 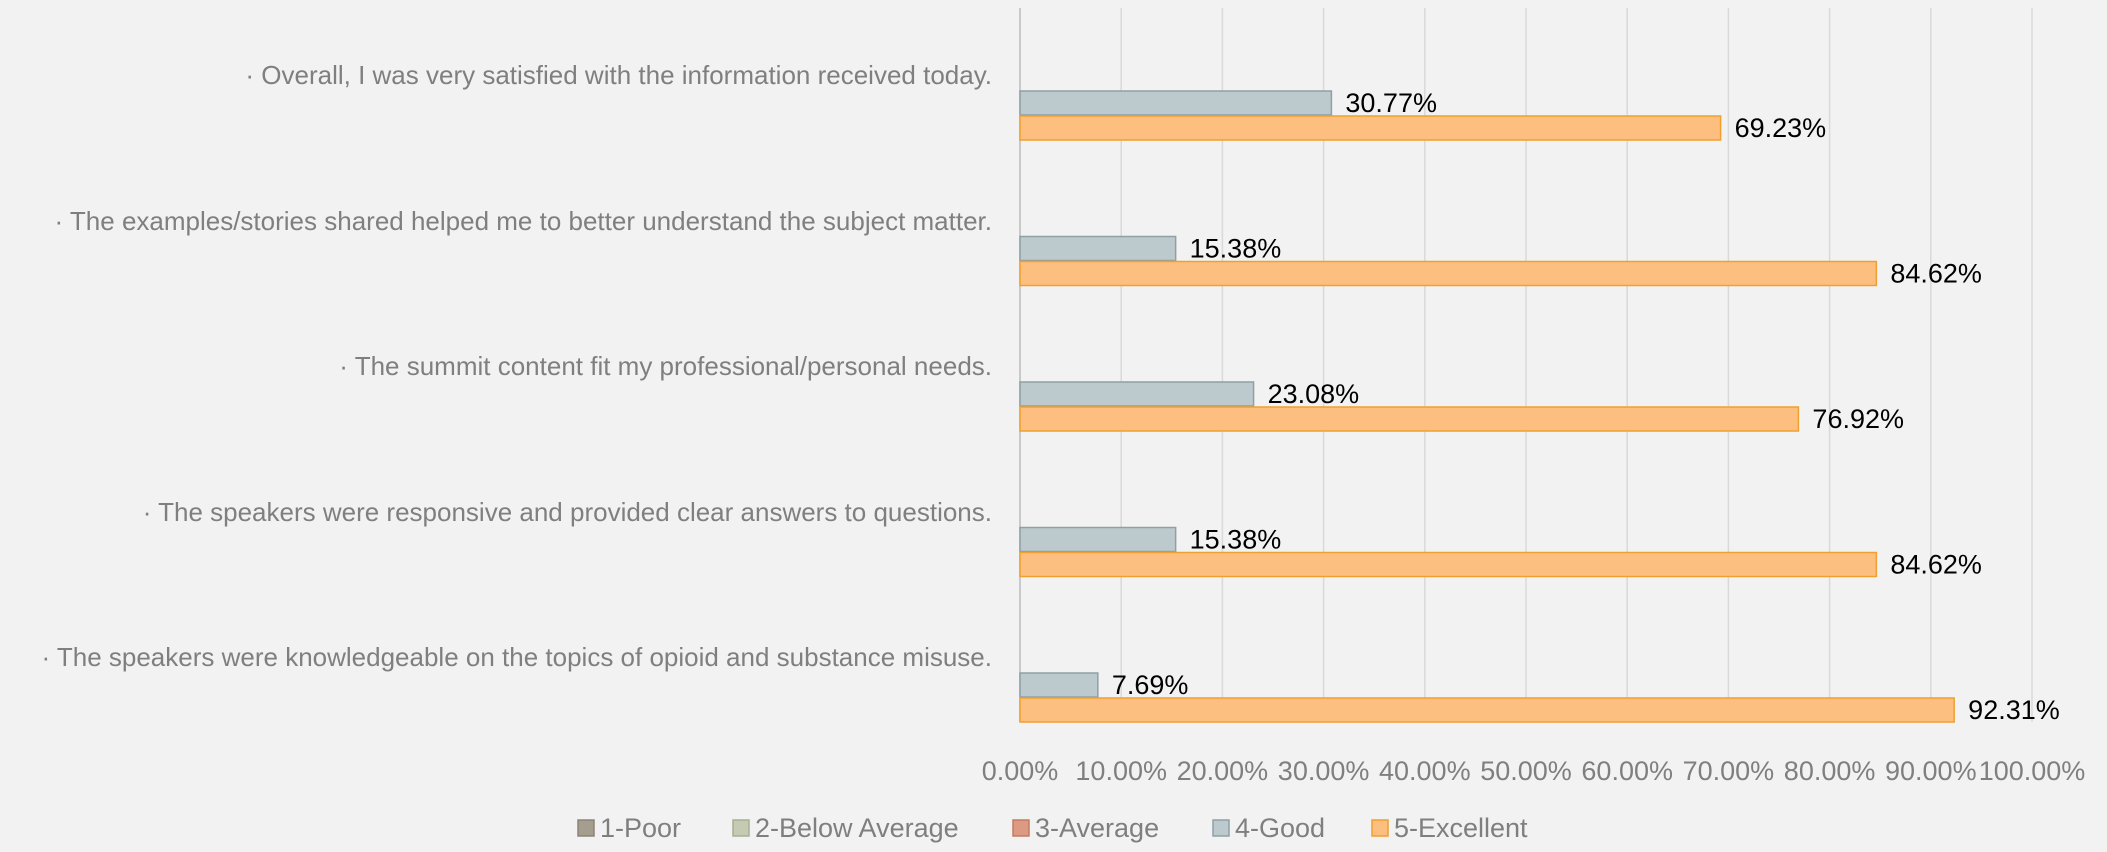 What do you see at coordinates (1931, 771) in the screenshot?
I see `x-tick-label: 90.00%` at bounding box center [1931, 771].